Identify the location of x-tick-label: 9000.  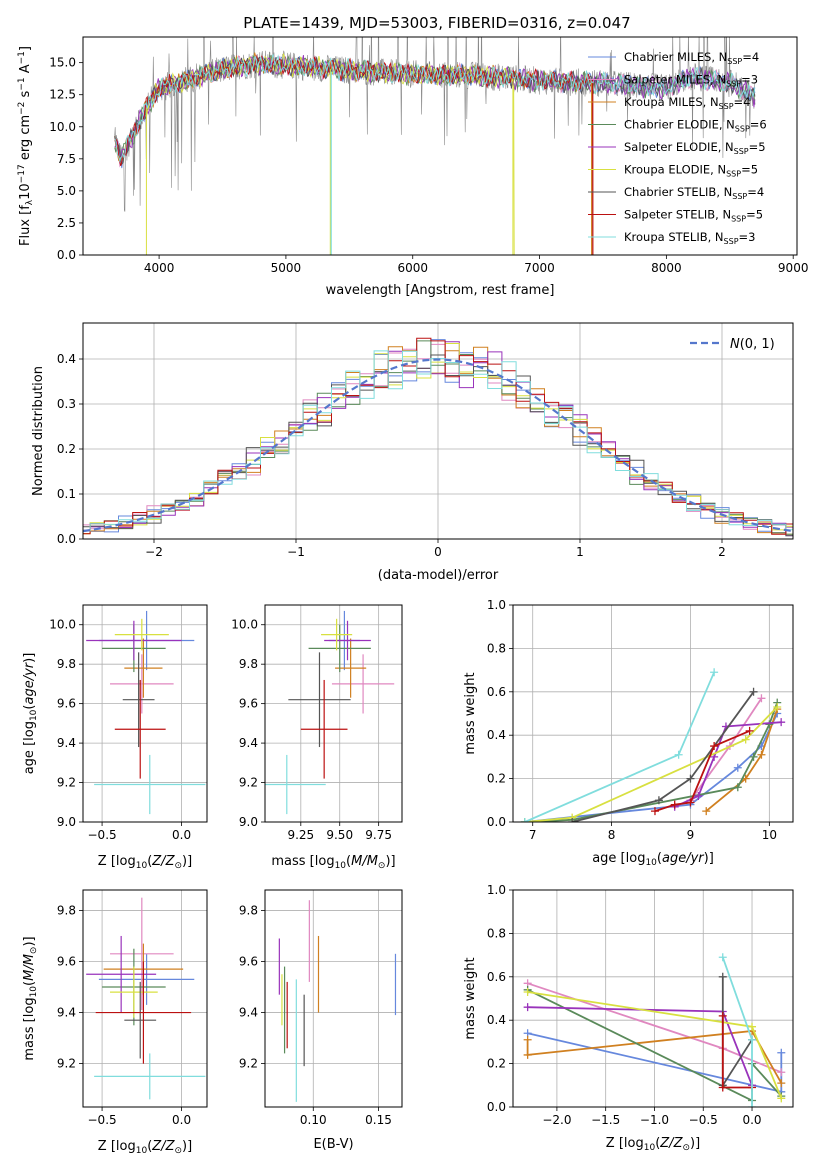
(793, 268).